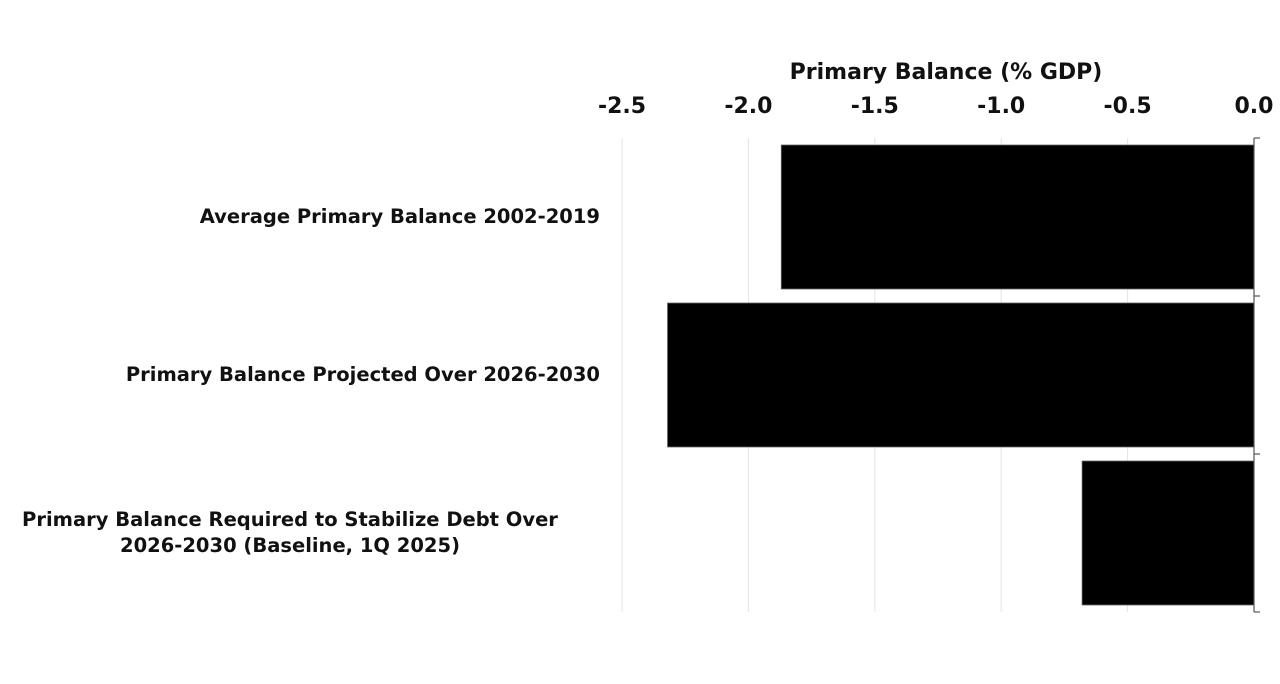  I want to click on category-label-line: Average Primary Balance 2002-2019, so click(399, 216).